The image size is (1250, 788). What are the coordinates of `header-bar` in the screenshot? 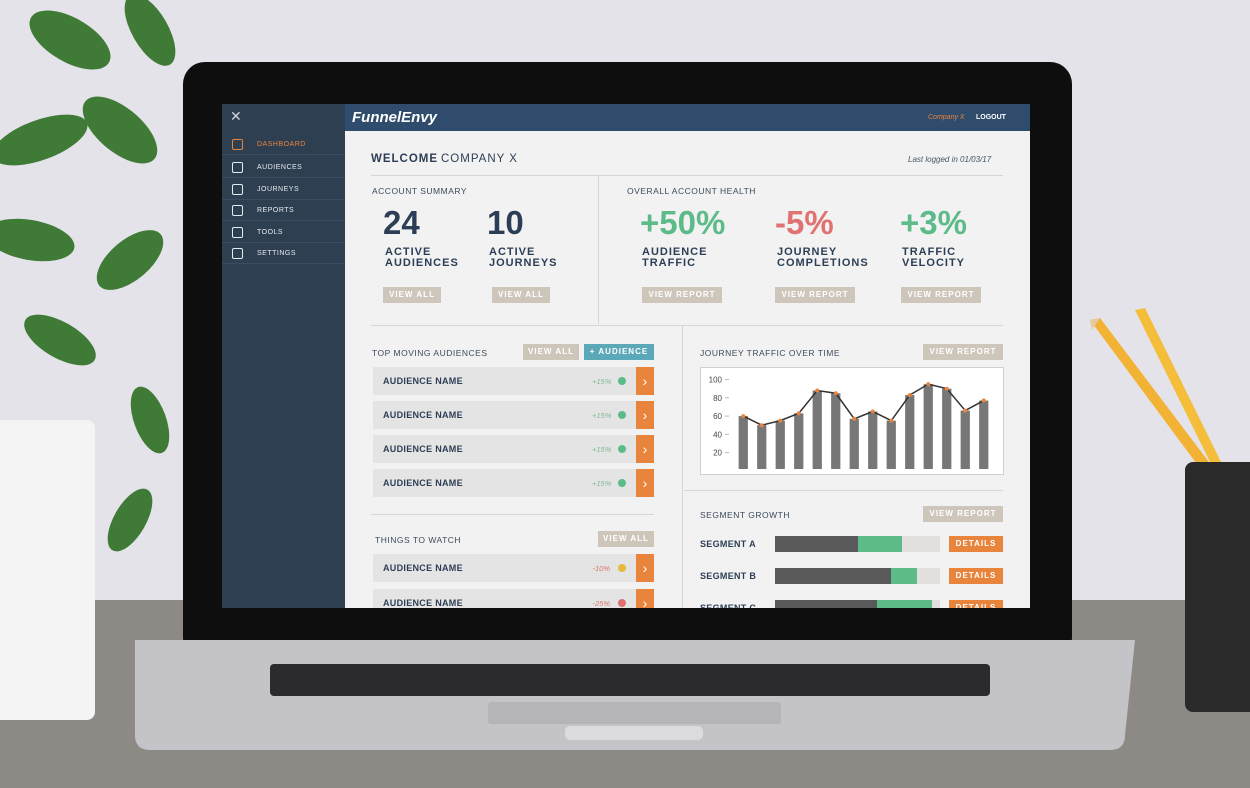 It's located at (687, 117).